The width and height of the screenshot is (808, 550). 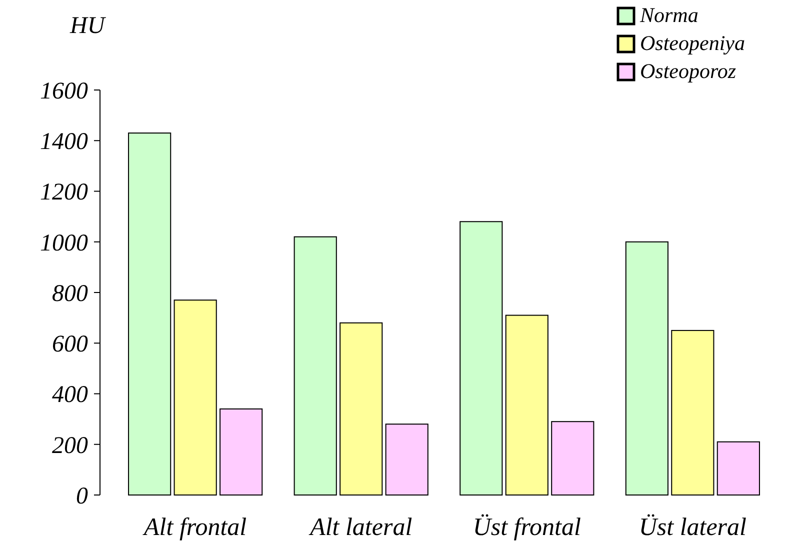 I want to click on y-tick-label: 400, so click(x=70, y=395).